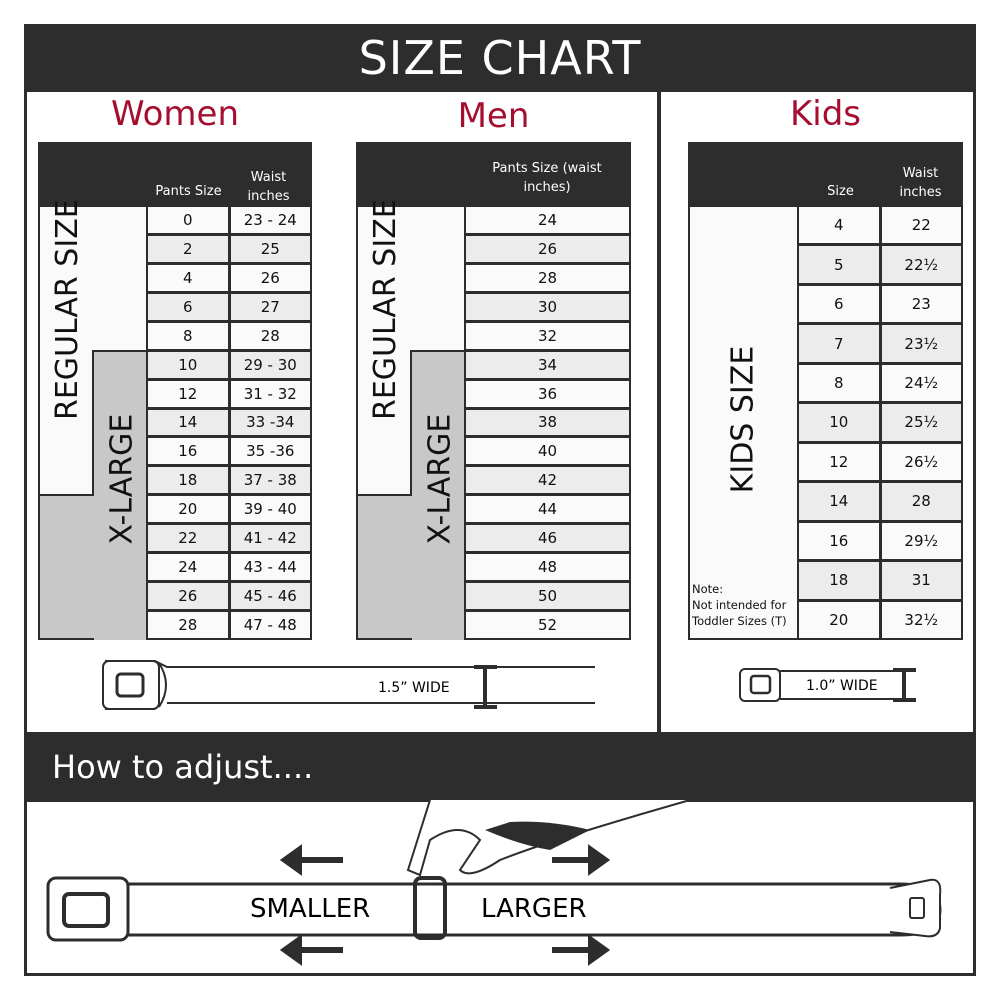  What do you see at coordinates (839, 343) in the screenshot?
I see `table-cell: 7` at bounding box center [839, 343].